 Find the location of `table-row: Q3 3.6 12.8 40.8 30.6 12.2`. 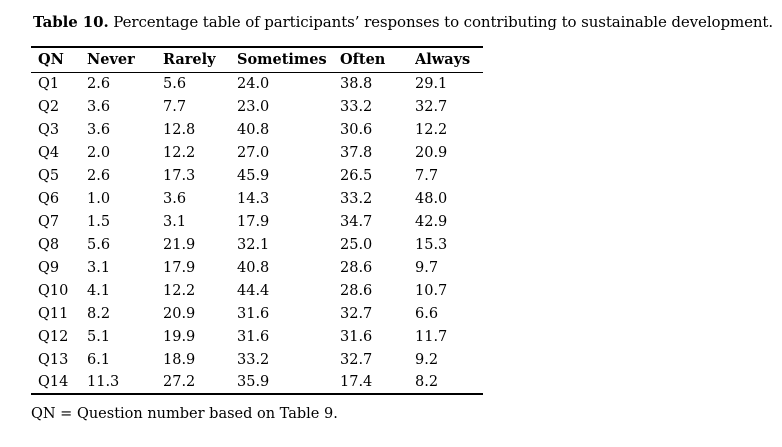

table-row: Q3 3.6 12.8 40.8 30.6 12.2 is located at coordinates (257, 129).